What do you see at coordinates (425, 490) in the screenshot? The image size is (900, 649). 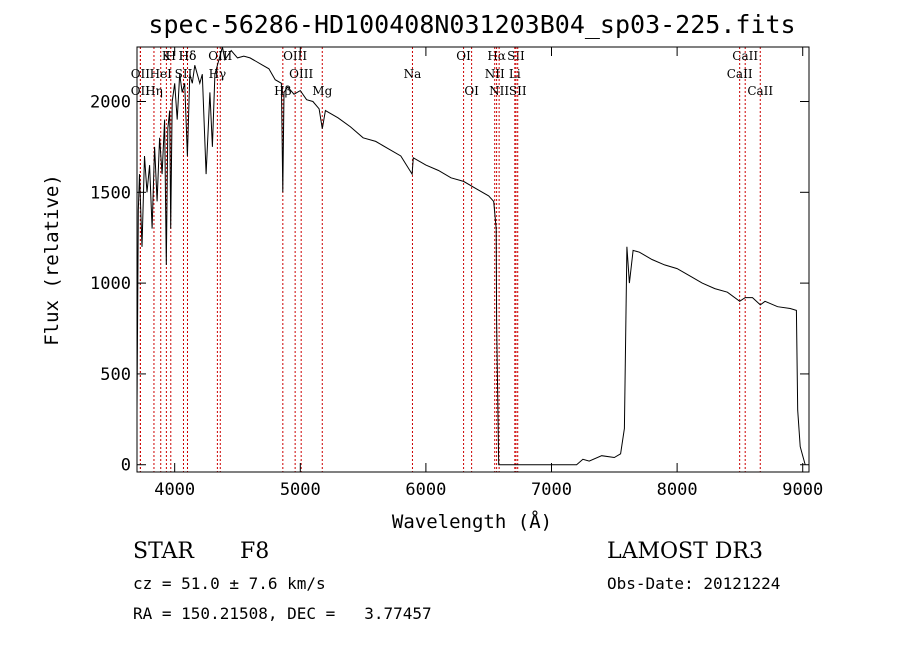 I see `x-tick-label-2: 6000` at bounding box center [425, 490].